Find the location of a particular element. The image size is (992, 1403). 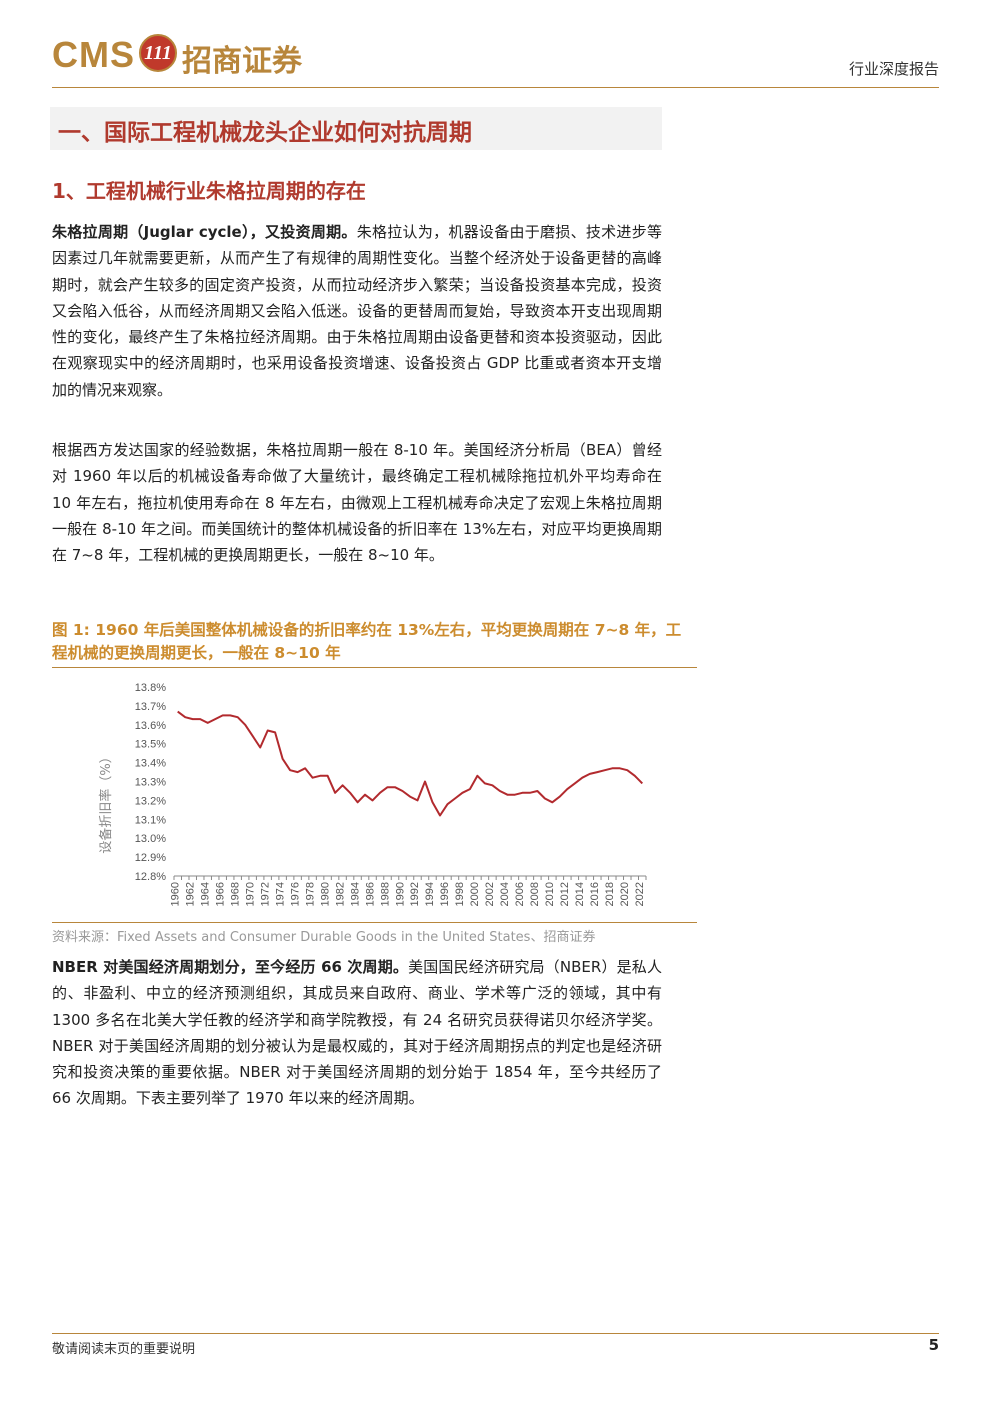

x-tick-label: 1976 is located at coordinates (295, 894).